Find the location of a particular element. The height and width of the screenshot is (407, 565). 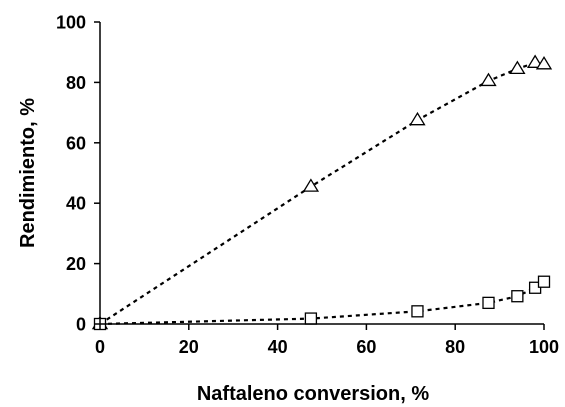

y-tick-label: 20 is located at coordinates (76, 264).